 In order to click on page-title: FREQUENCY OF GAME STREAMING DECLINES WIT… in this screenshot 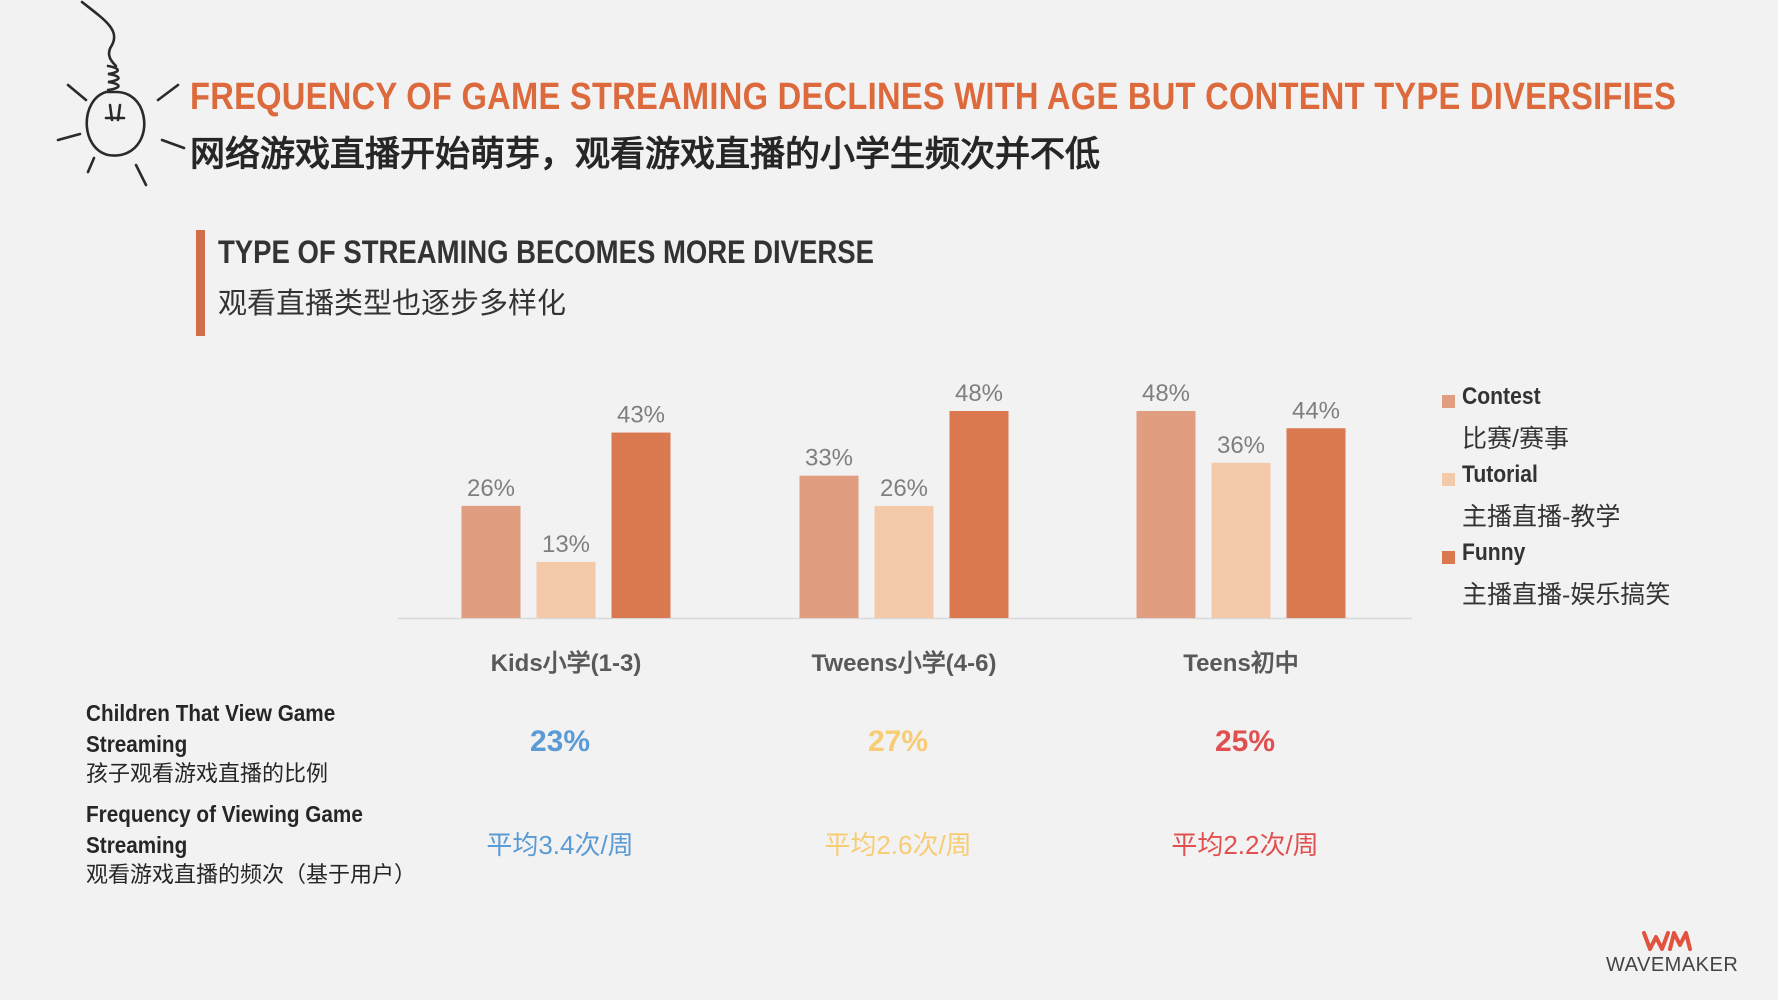, I will do `click(933, 97)`.